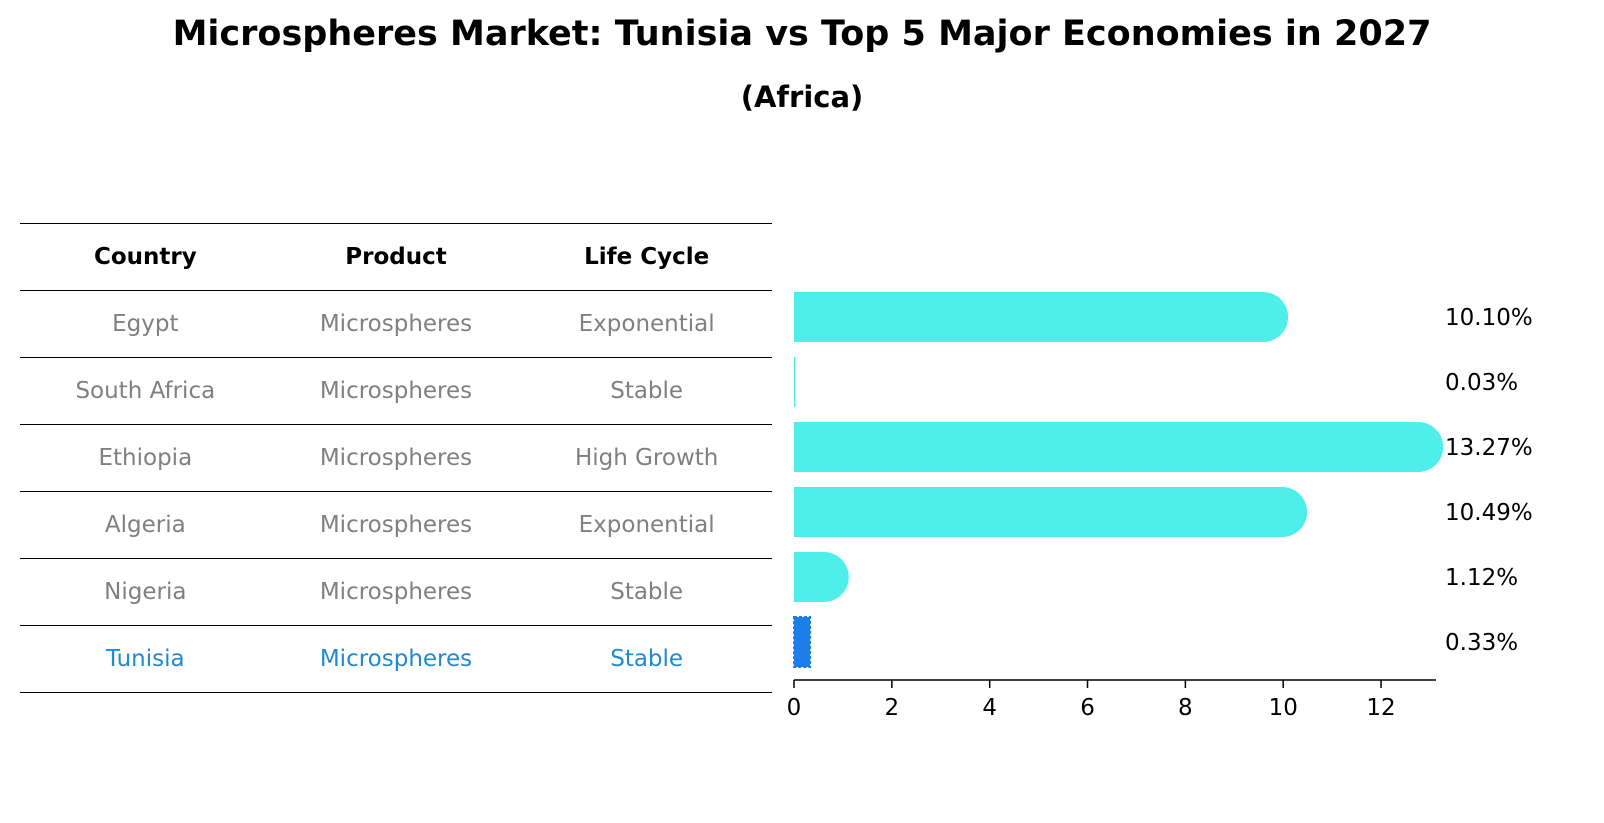 This screenshot has height=823, width=1604. Describe the element at coordinates (1185, 708) in the screenshot. I see `x-tick-label: 8` at that location.